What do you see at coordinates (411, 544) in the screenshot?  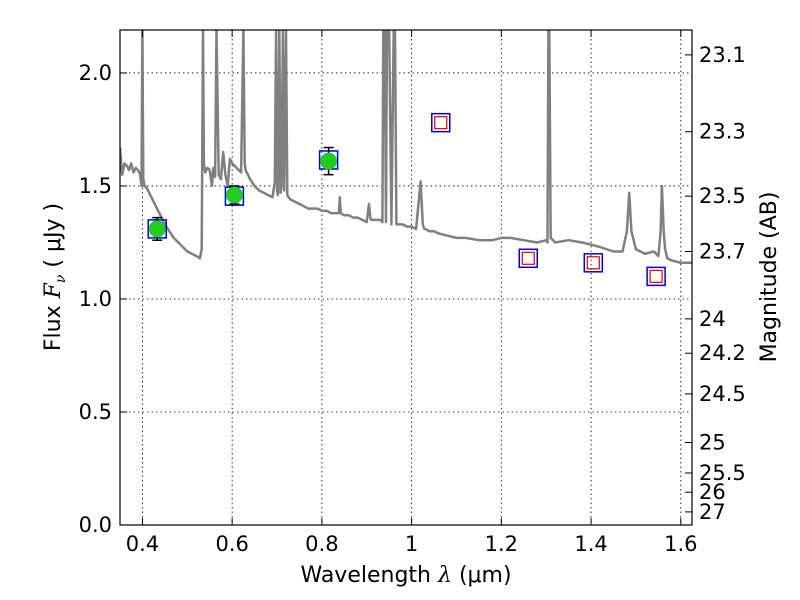 I see `x-tick-label: 1` at bounding box center [411, 544].